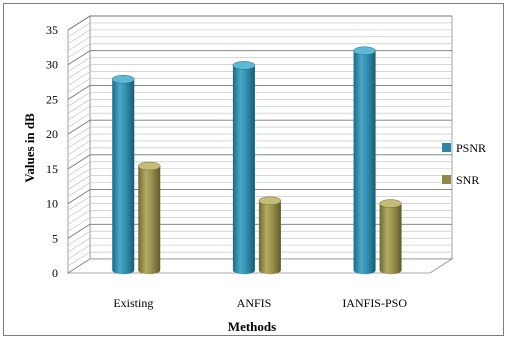 This screenshot has height=341, width=509. Describe the element at coordinates (446, 179) in the screenshot. I see `legend-swatch-snr` at that location.